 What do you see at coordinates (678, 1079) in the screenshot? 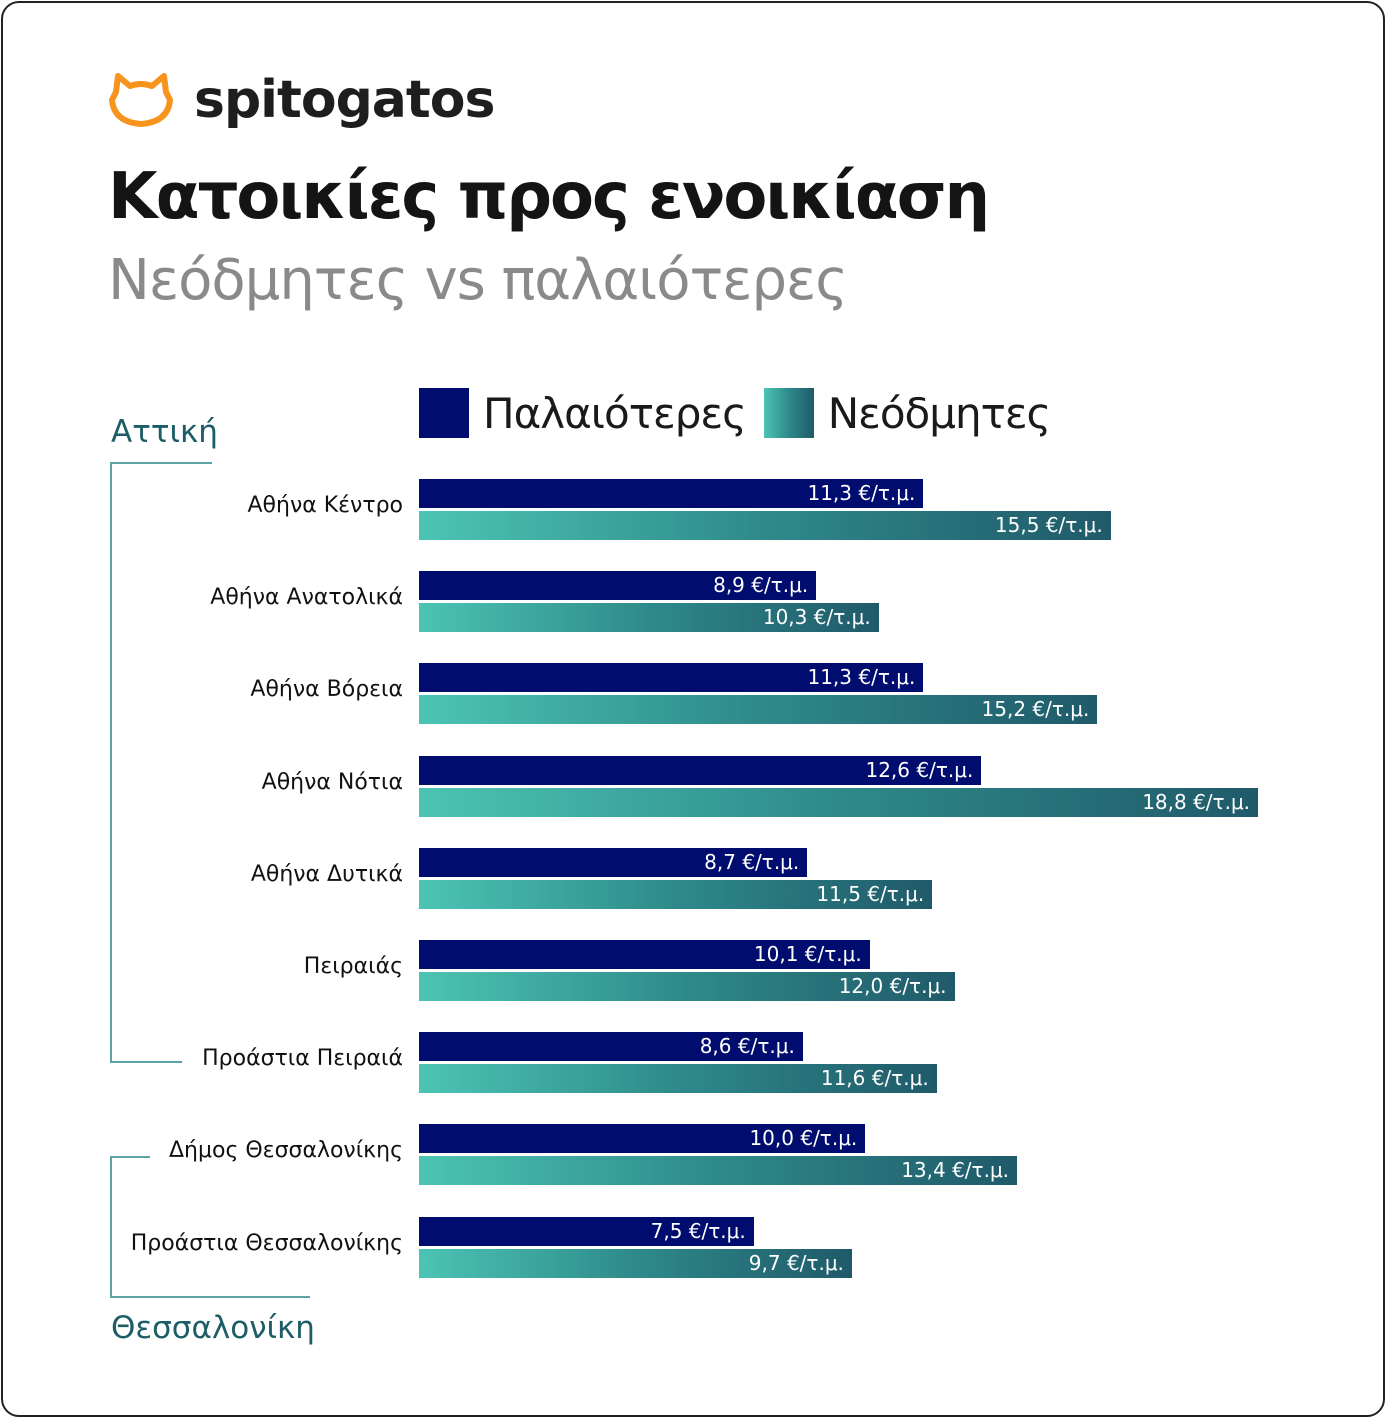
I see `bar-new: 11,6 €/τ.μ.` at bounding box center [678, 1079].